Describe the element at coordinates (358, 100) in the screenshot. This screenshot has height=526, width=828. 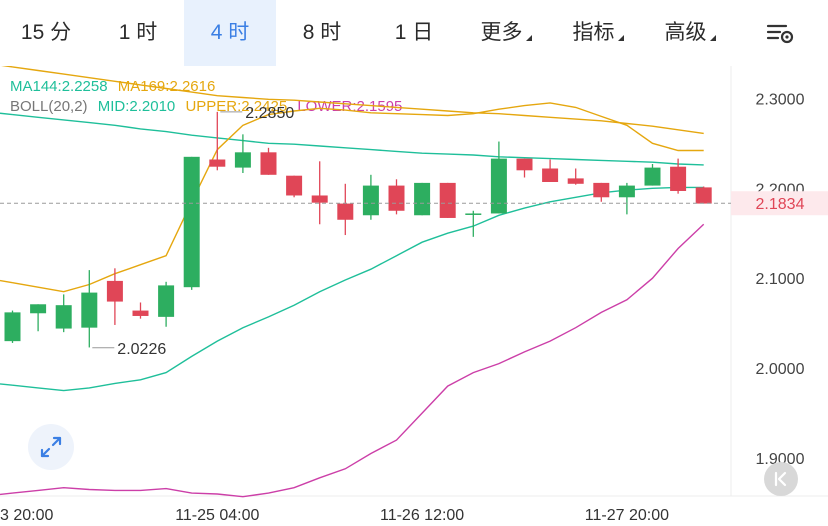
I see `series-line-ma169` at that location.